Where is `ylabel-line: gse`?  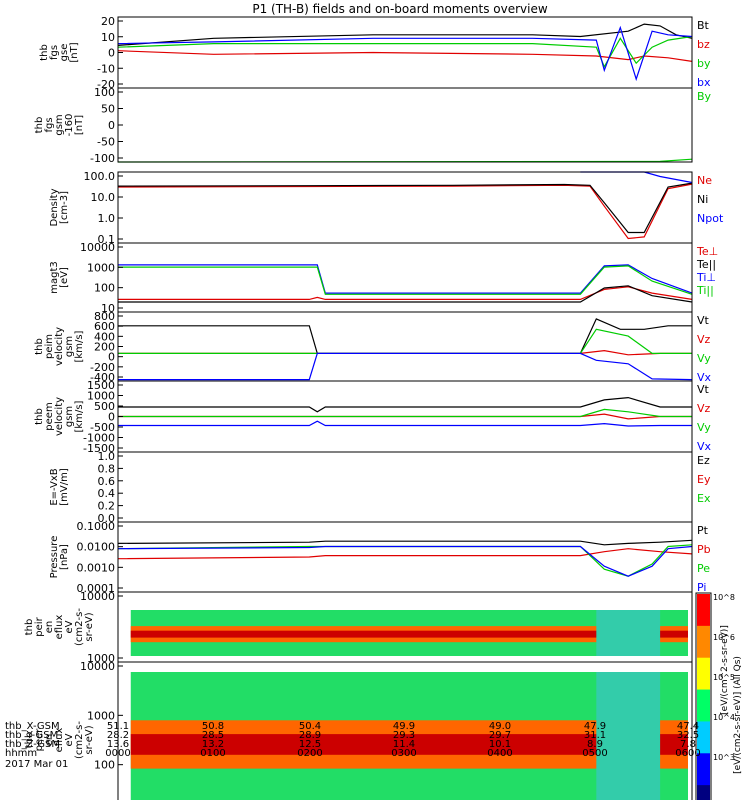
ylabel-line: gse is located at coordinates (64, 53).